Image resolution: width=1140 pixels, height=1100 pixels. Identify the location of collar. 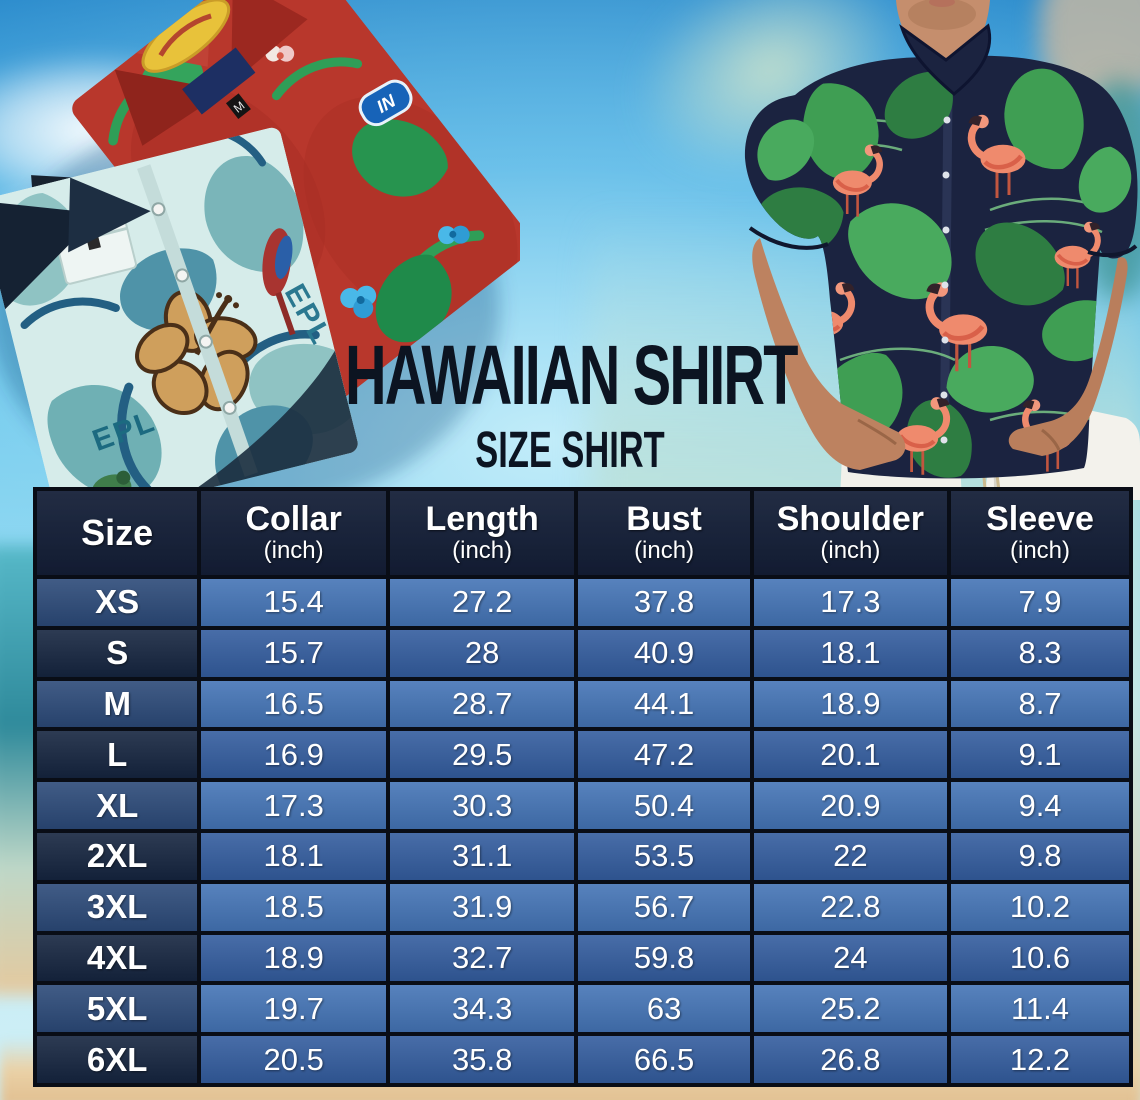
(945, 59).